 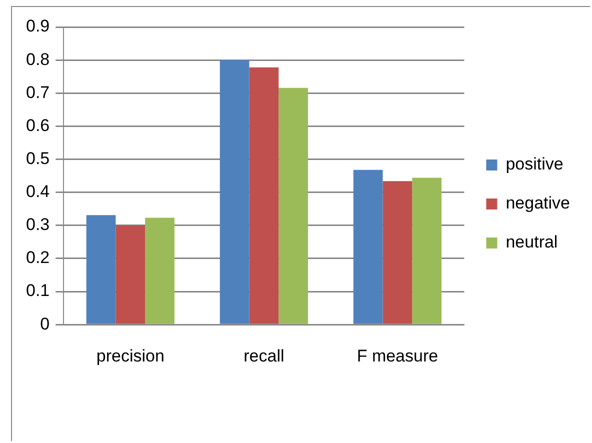 I want to click on y-tick-label: 0.3, so click(x=38, y=224).